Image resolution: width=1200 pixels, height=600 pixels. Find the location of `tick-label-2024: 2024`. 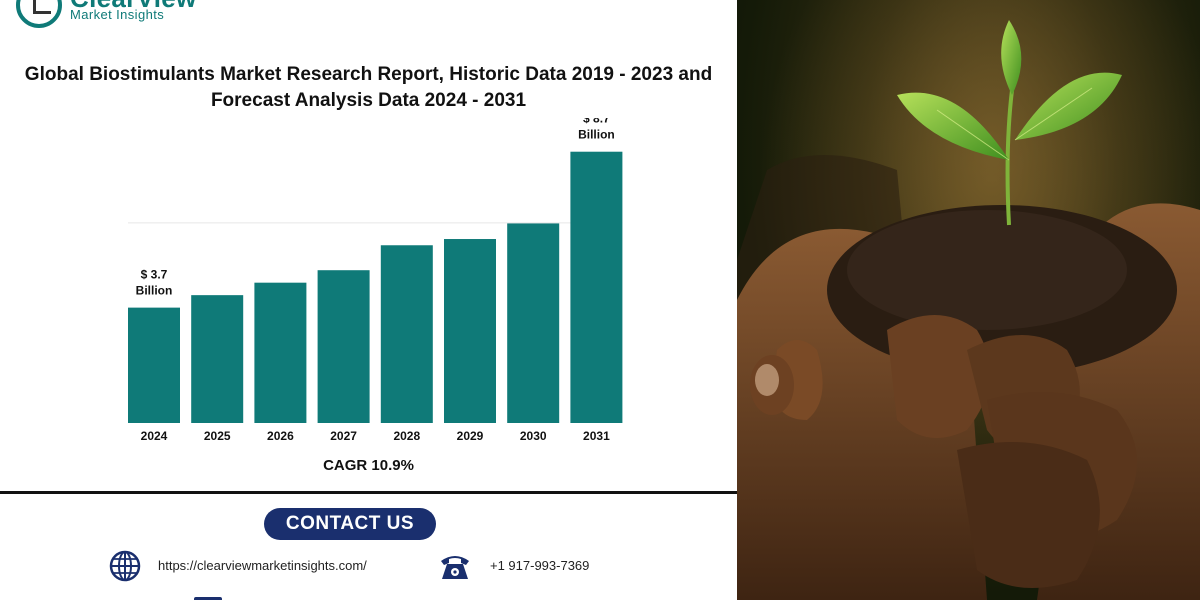

tick-label-2024: 2024 is located at coordinates (154, 436).